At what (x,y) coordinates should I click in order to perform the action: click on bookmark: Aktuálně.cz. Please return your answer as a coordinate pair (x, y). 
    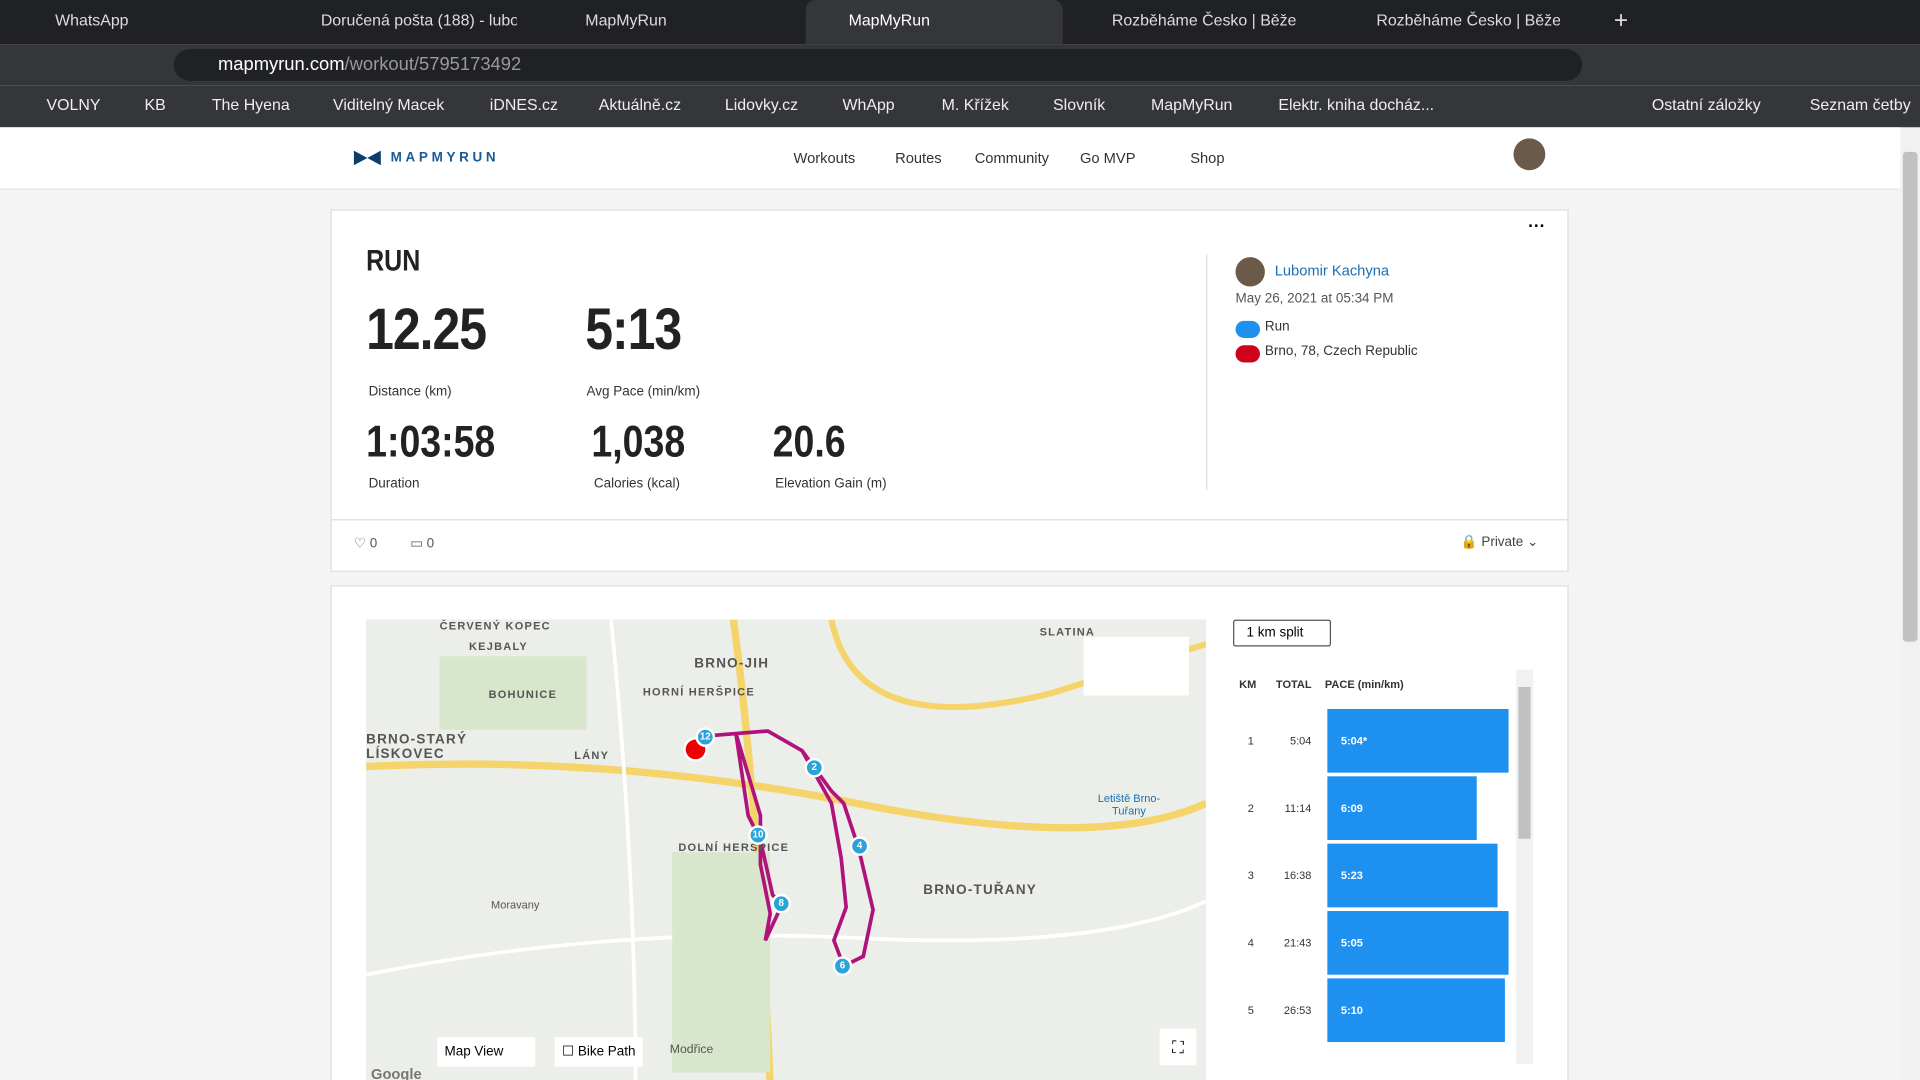
    Looking at the image, I should click on (640, 104).